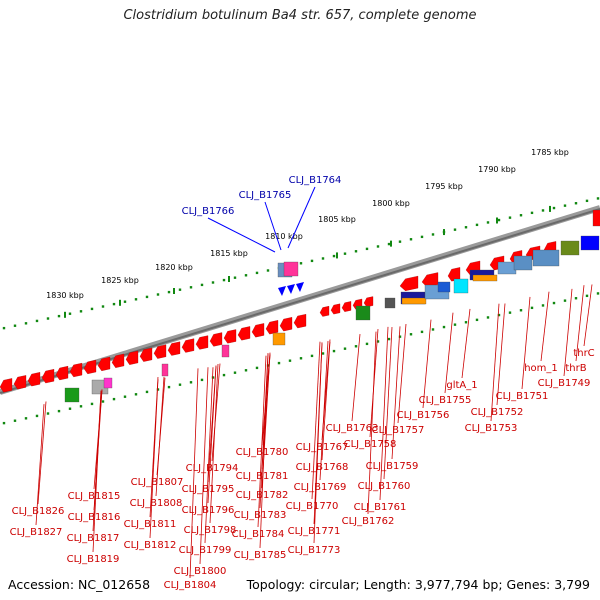 This screenshot has height=600, width=600. What do you see at coordinates (322, 467) in the screenshot?
I see `gene-label-bottom: CLJ_B1768` at bounding box center [322, 467].